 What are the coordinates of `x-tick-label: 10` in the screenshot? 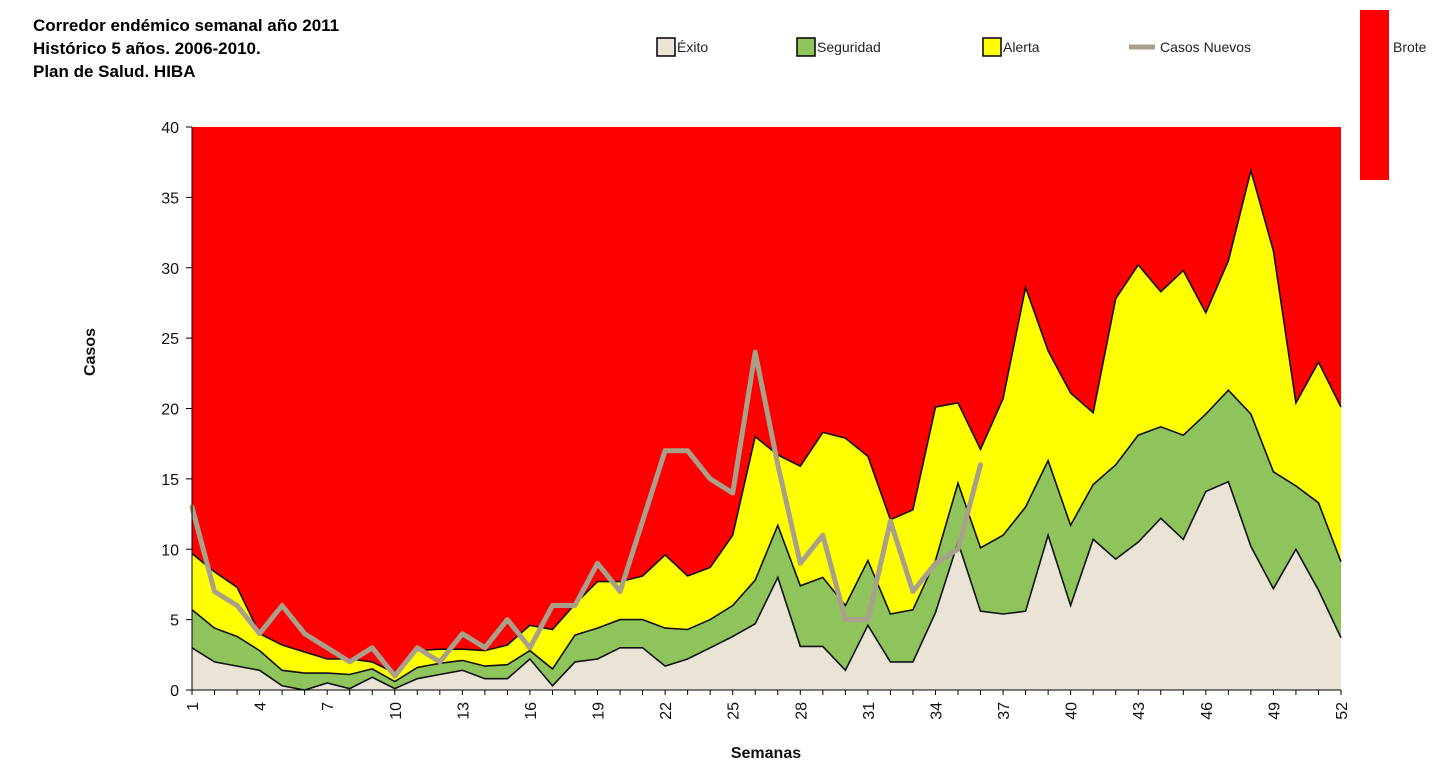 It's located at (396, 711).